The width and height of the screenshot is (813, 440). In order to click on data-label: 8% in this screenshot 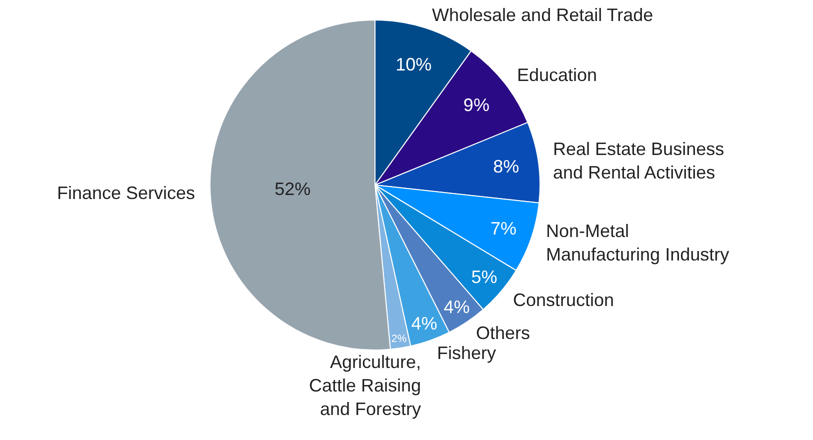, I will do `click(506, 166)`.